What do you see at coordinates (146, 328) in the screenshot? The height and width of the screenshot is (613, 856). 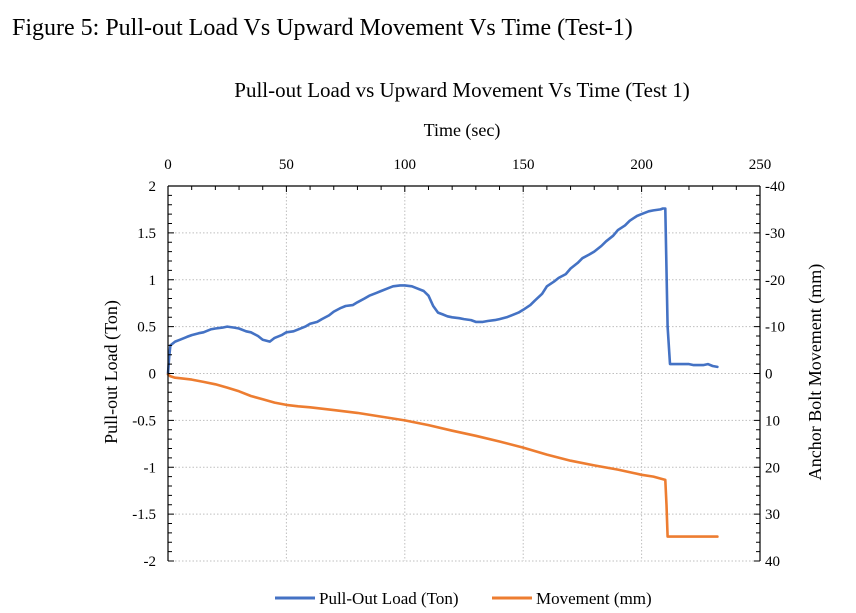 I see `y-tick-label: 0.5` at bounding box center [146, 328].